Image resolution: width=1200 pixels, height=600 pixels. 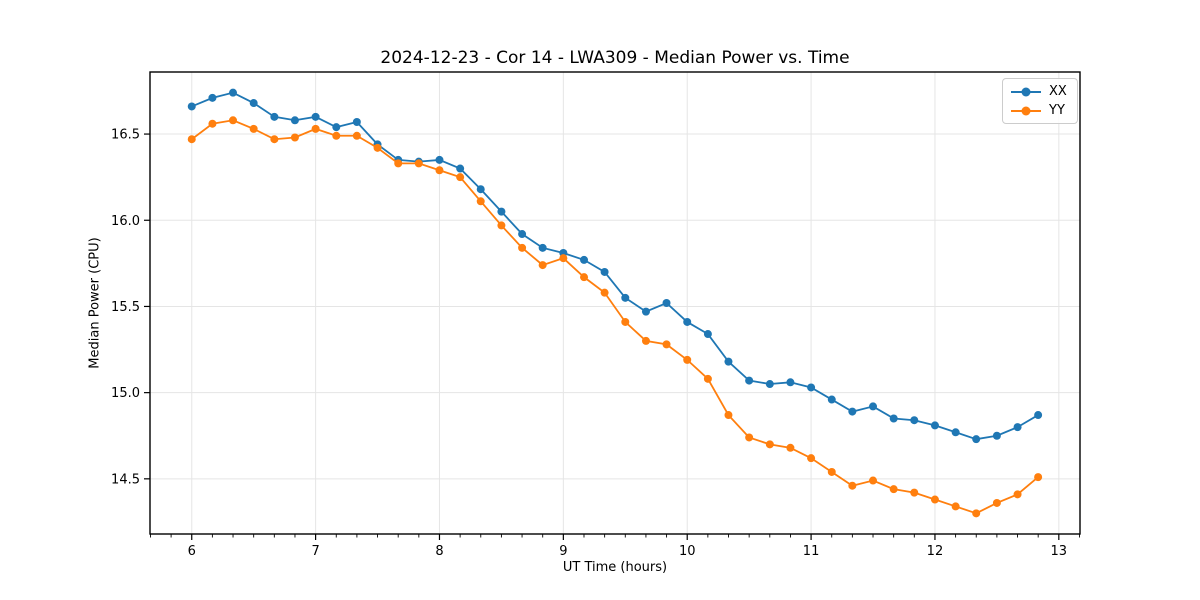 I want to click on legend-marker-xx, so click(x=1026, y=92).